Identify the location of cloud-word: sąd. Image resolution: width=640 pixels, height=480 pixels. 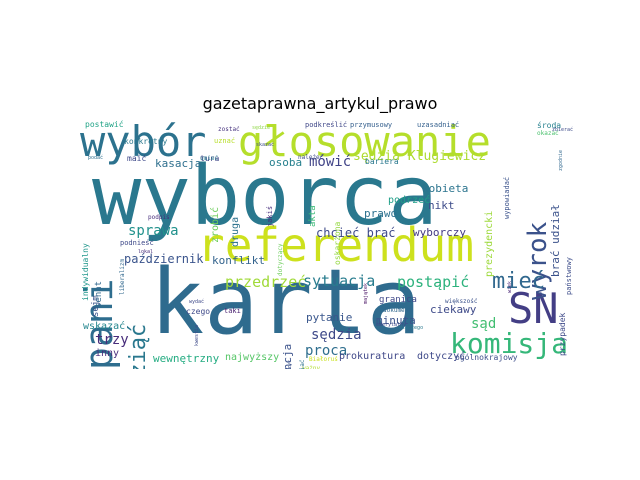
(484, 324).